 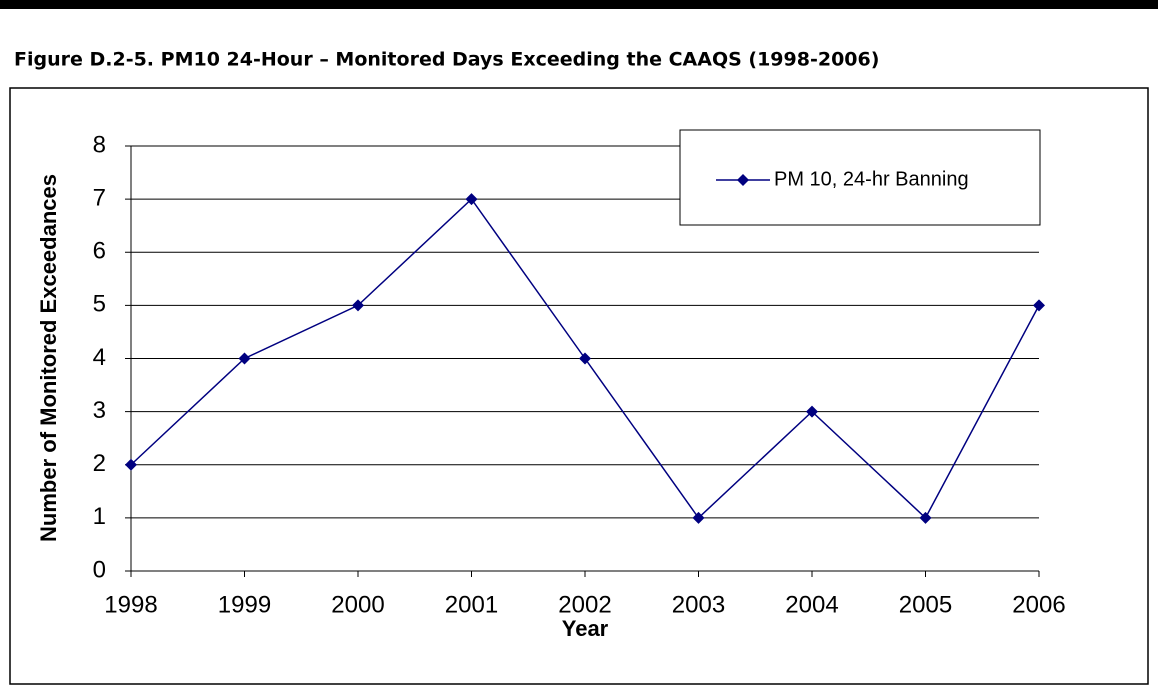 What do you see at coordinates (48, 358) in the screenshot?
I see `y-axis-label: Number of Monitored Exceedances` at bounding box center [48, 358].